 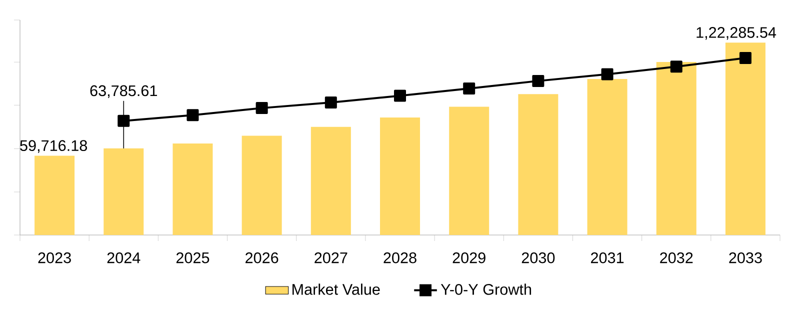 I want to click on x-tick-label: 2024, so click(x=123, y=258).